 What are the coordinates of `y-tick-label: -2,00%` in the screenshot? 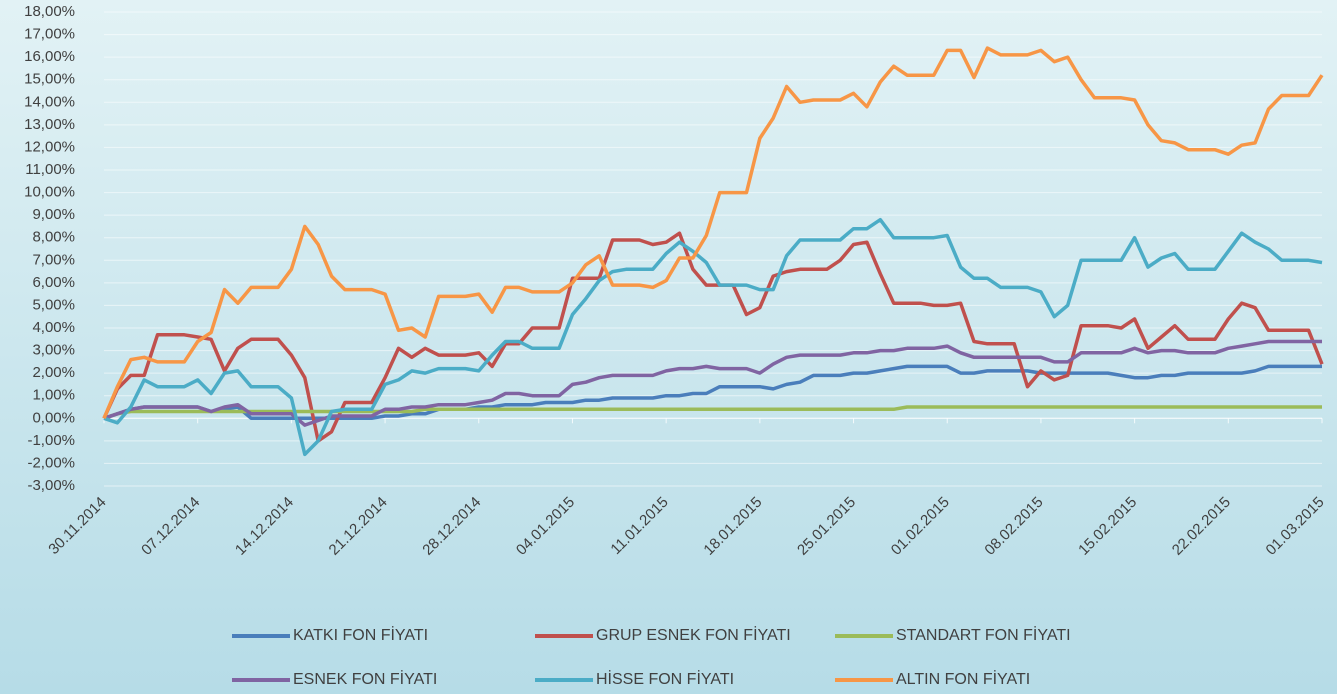 It's located at (51, 462).